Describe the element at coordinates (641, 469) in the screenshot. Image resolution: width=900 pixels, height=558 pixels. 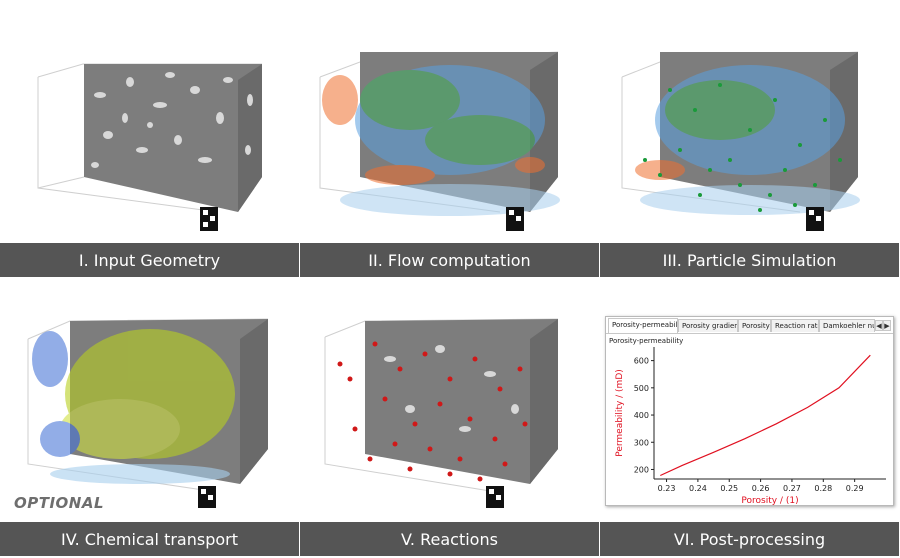
I see `y-tick-label: 200` at that location.